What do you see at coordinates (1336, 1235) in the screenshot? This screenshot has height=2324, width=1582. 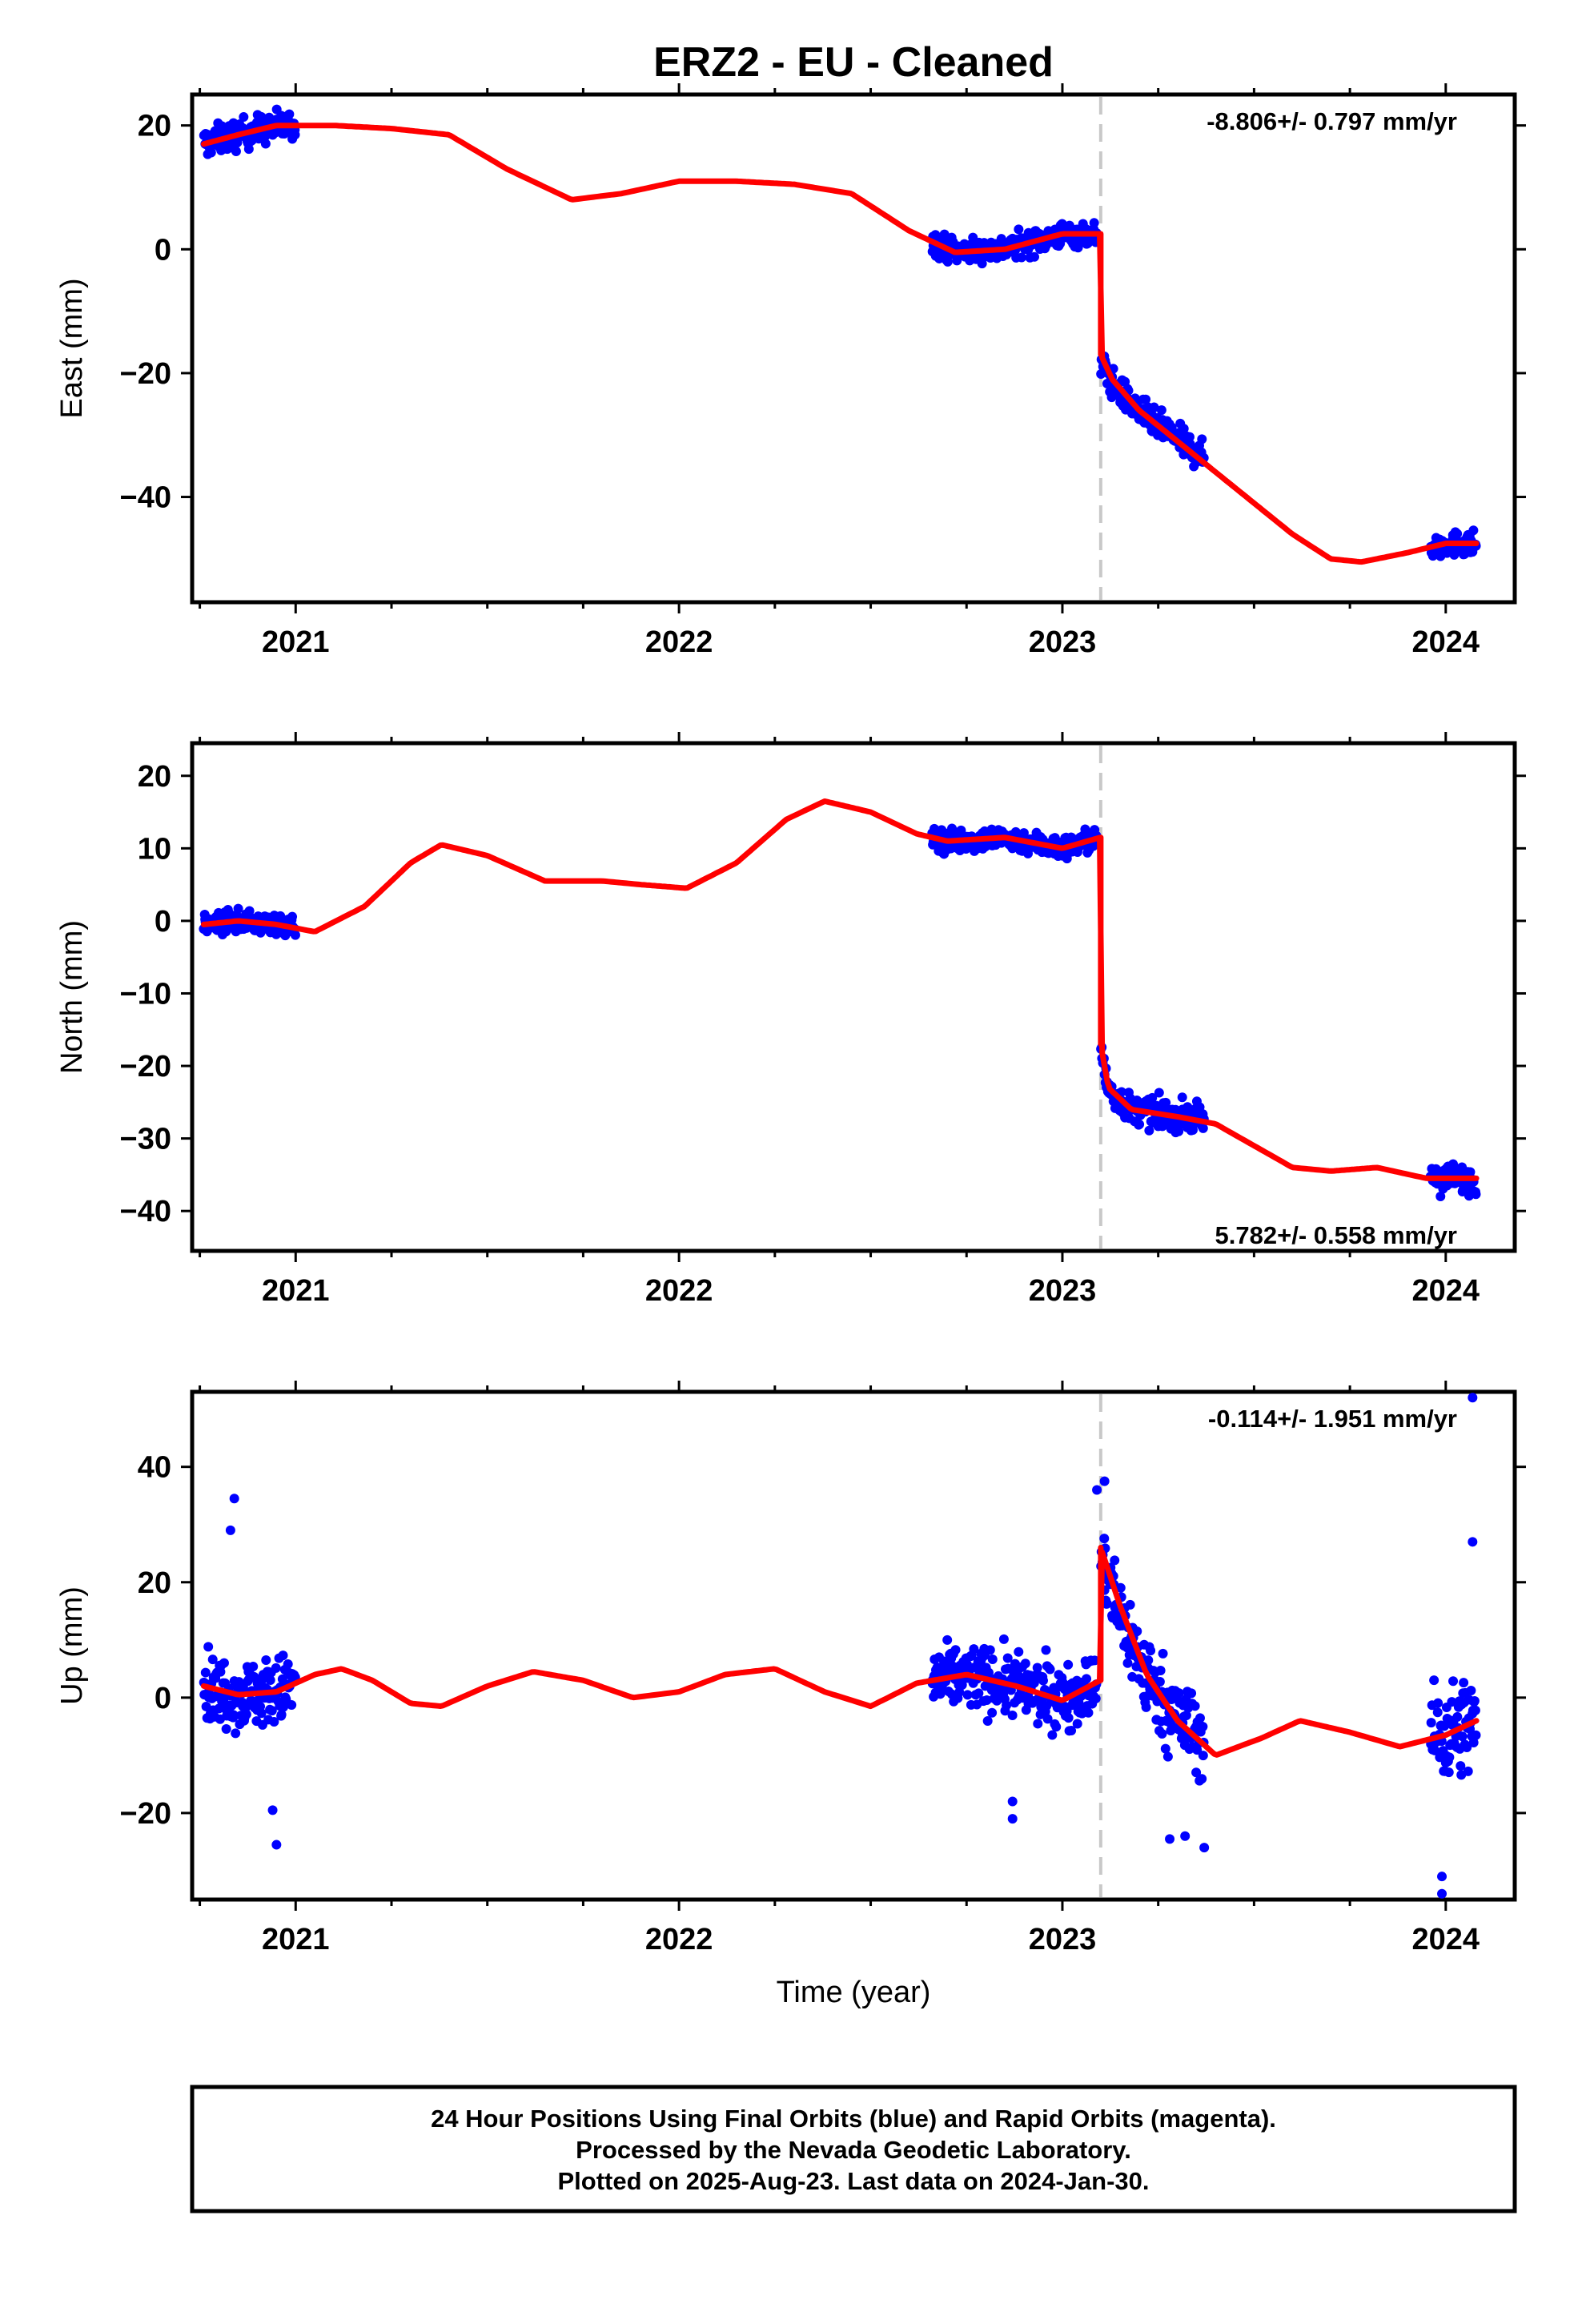 I see `rate-label: 5.782+/- 0.558 mm/yr` at bounding box center [1336, 1235].